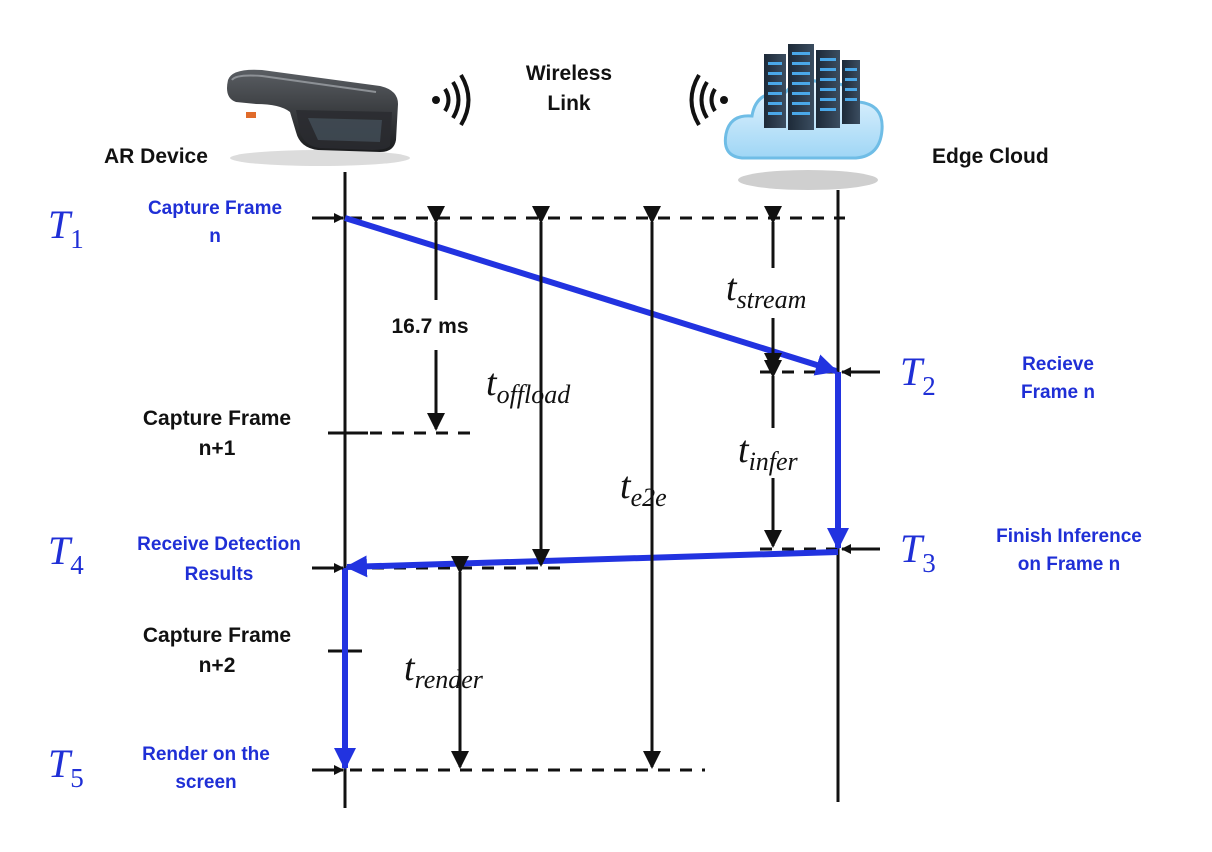  Describe the element at coordinates (1069, 536) in the screenshot. I see `t3-label-line1: Finish Inference` at that location.